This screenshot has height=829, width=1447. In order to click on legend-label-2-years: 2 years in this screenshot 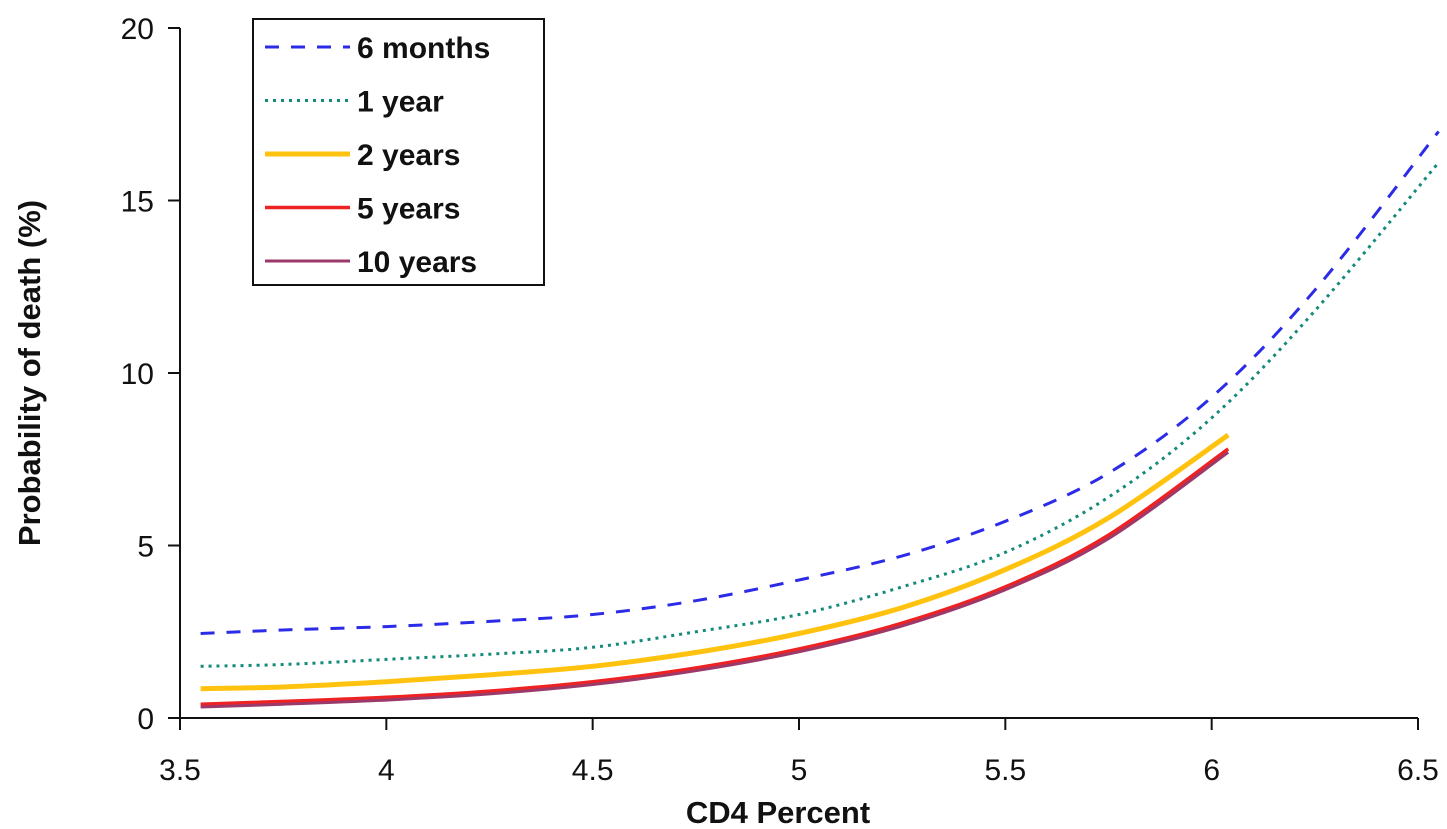, I will do `click(408, 155)`.